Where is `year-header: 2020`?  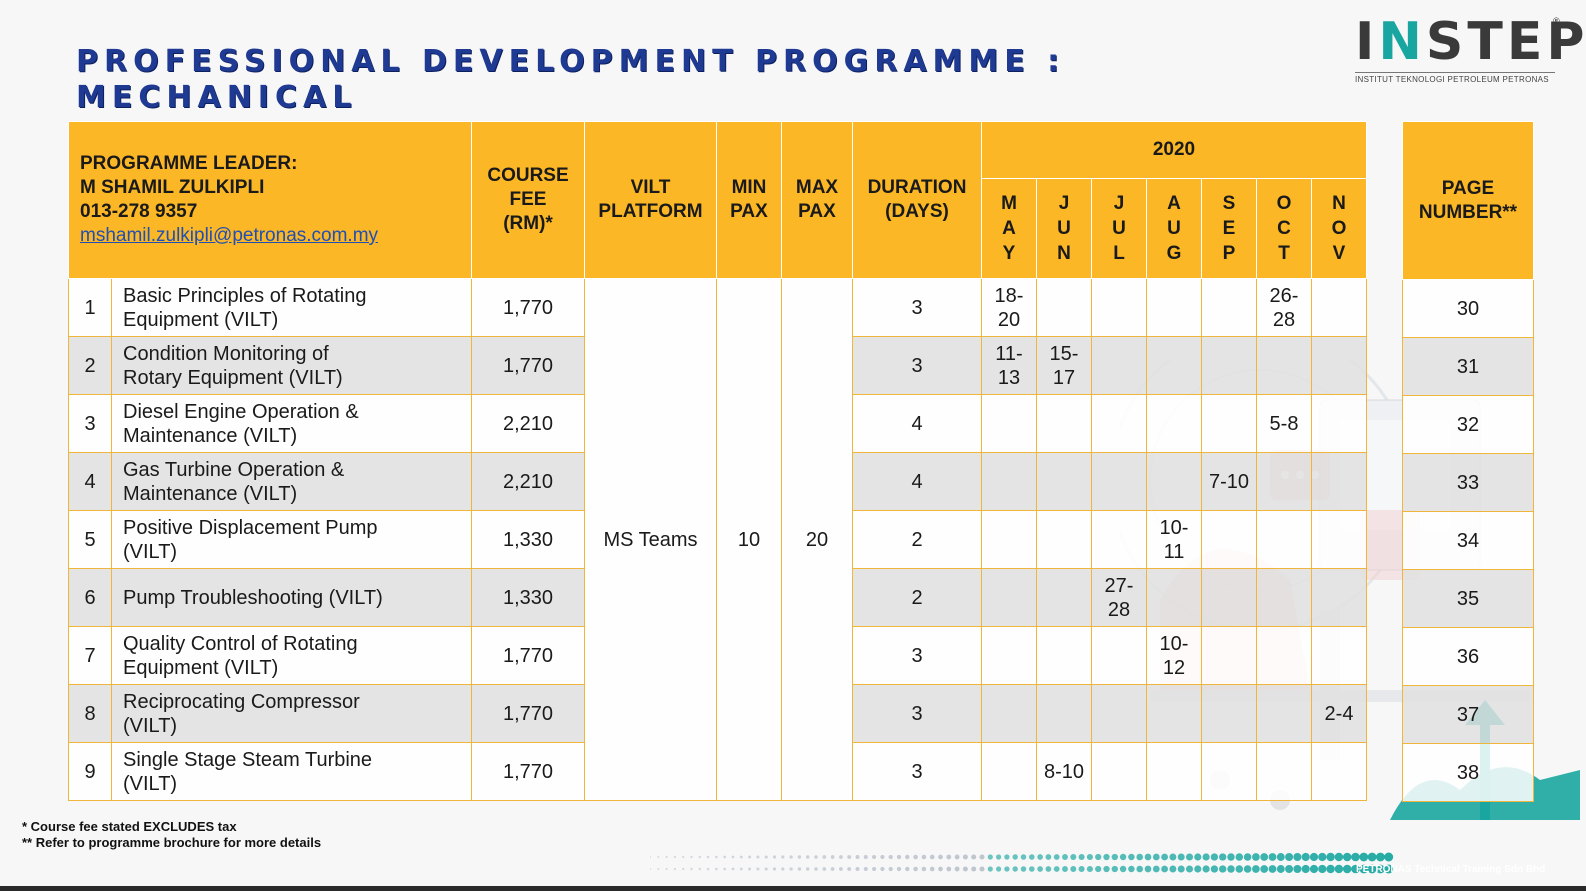
year-header: 2020 is located at coordinates (1174, 150).